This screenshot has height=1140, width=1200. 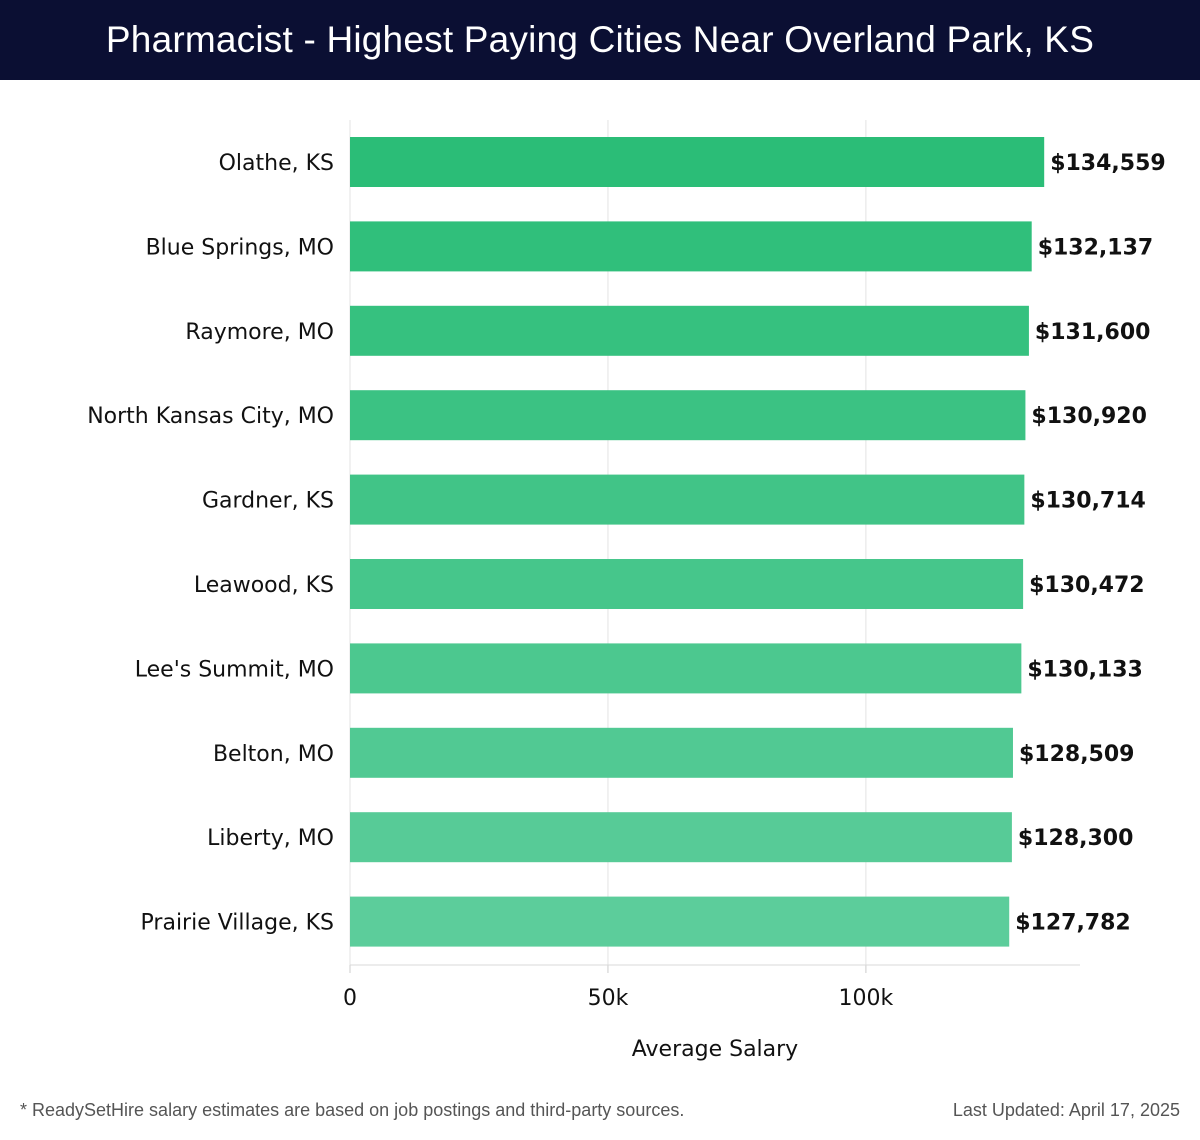 What do you see at coordinates (237, 923) in the screenshot?
I see `category-label: Prairie Village, KS` at bounding box center [237, 923].